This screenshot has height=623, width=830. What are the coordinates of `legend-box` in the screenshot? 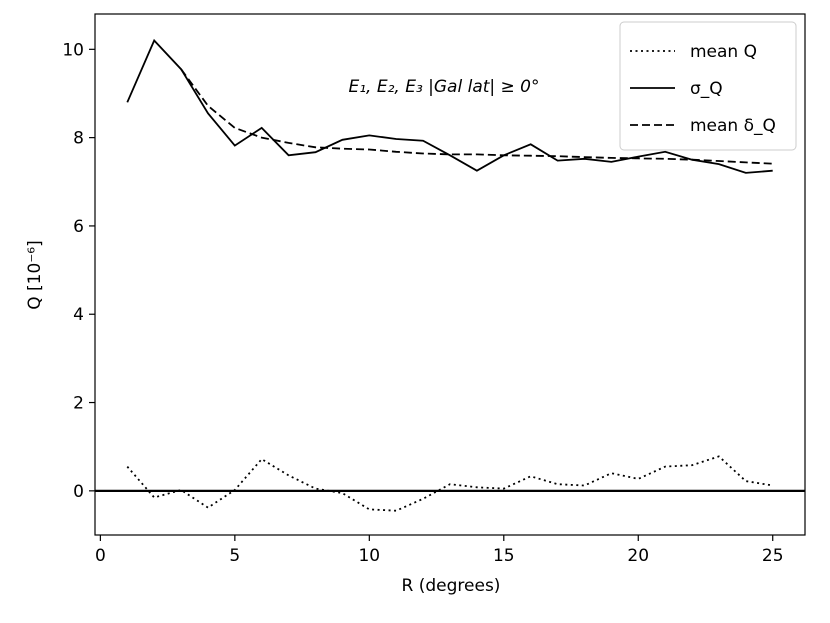 It's located at (708, 86).